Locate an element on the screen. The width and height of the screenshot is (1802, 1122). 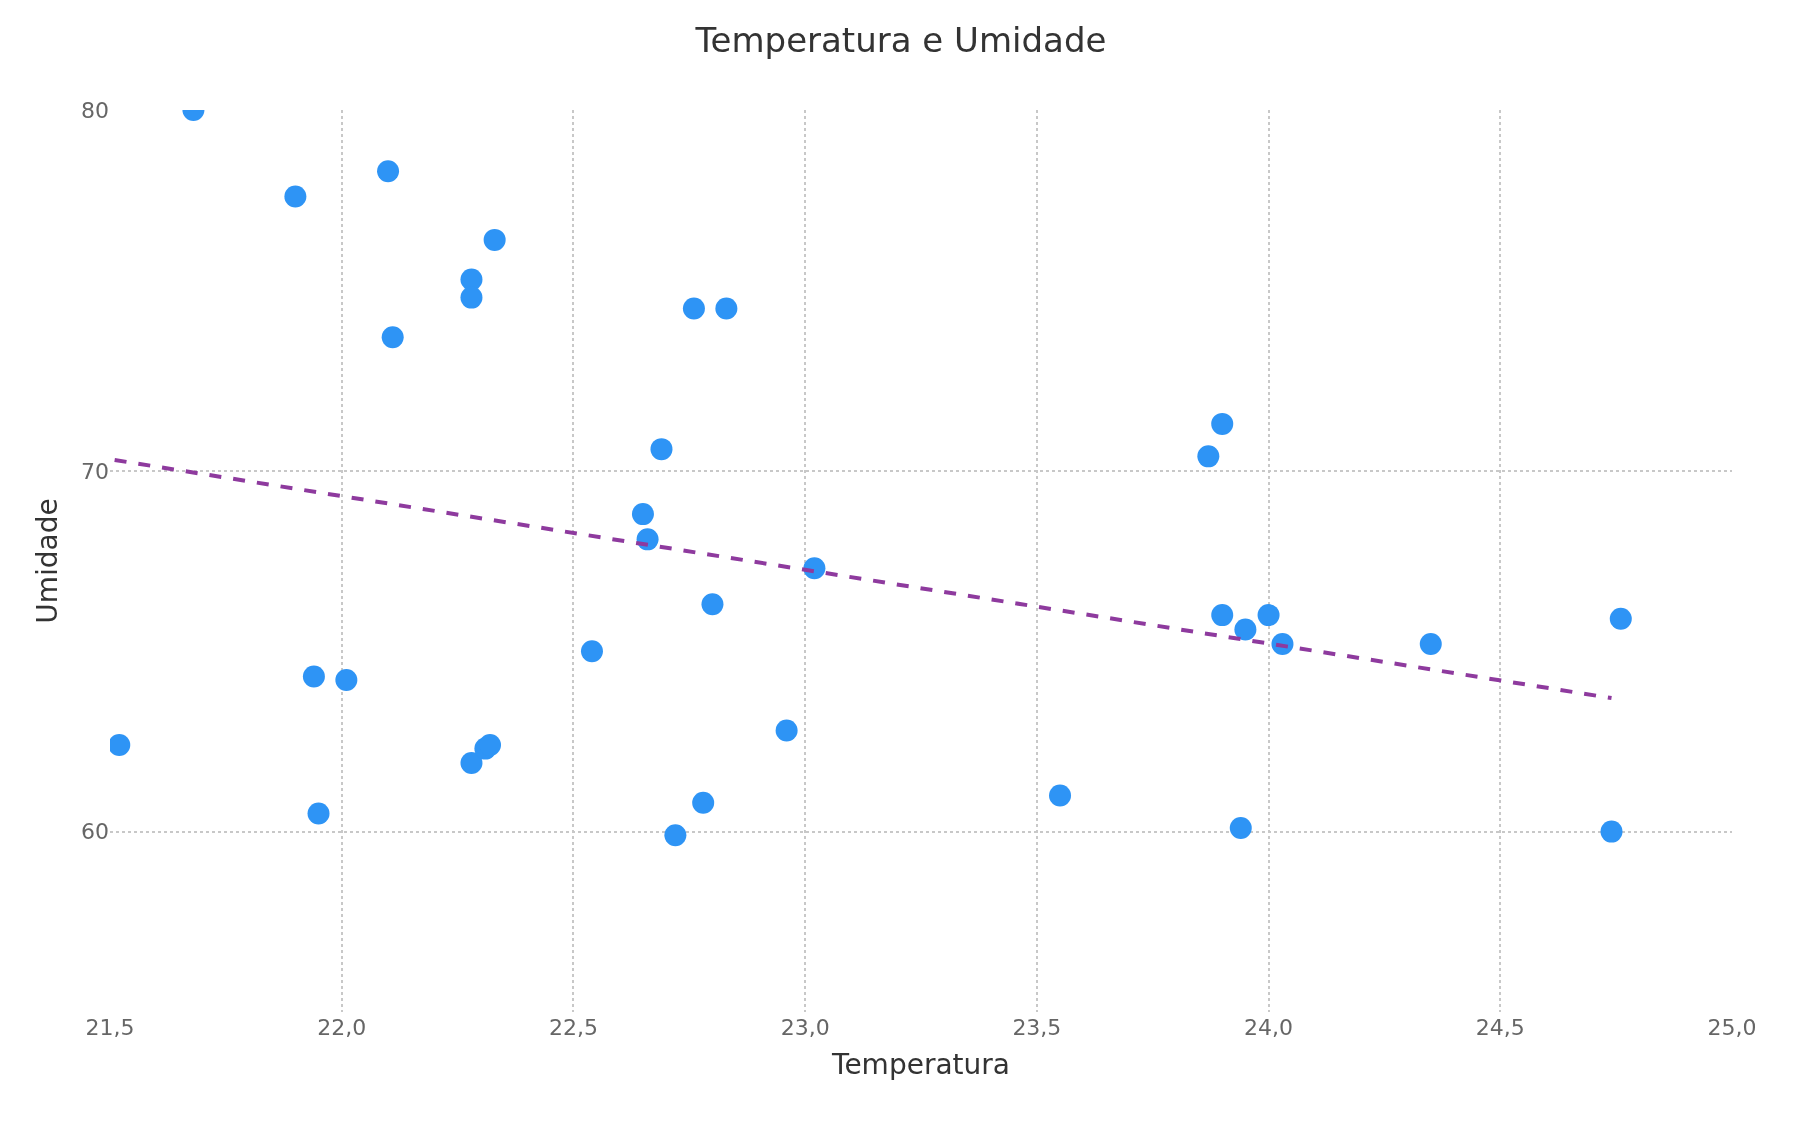
y-tick-label: 60 is located at coordinates (95, 832).